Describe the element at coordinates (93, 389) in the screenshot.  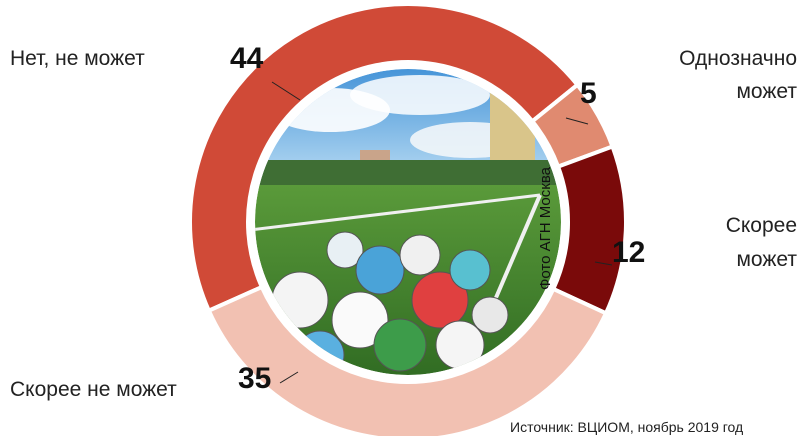
I see `category-label: Скорее не может` at that location.